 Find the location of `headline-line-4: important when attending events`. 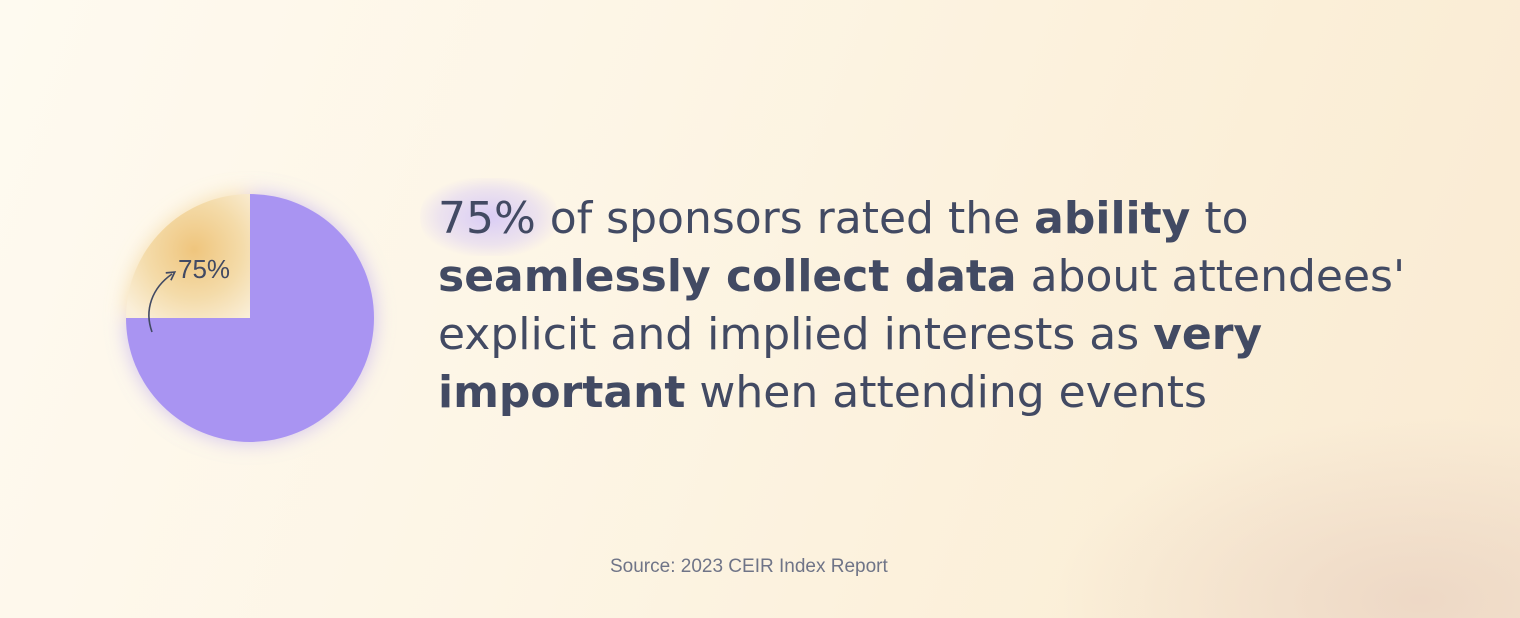

headline-line-4: important when attending events is located at coordinates (958, 393).